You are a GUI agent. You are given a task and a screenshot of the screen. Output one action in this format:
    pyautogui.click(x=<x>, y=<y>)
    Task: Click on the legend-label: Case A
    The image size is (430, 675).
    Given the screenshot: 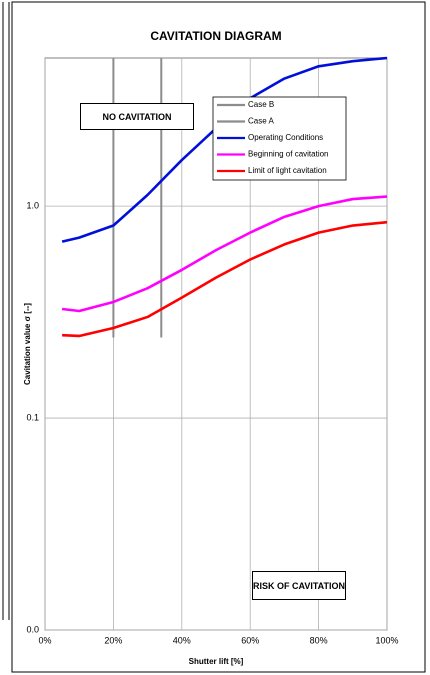 What is the action you would take?
    pyautogui.click(x=261, y=121)
    